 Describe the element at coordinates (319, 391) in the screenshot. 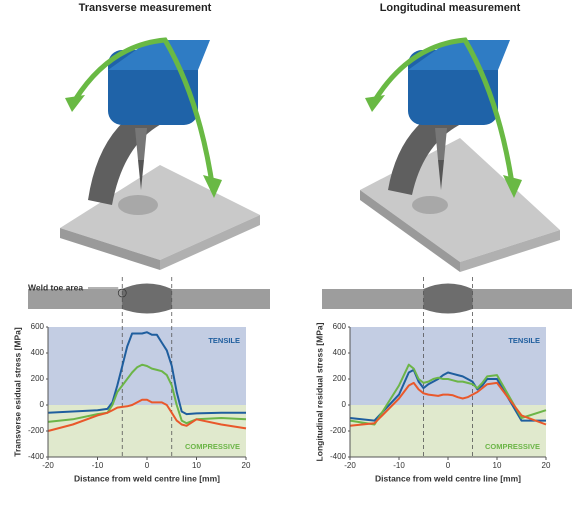

I see `y-axis-title: Longitudinal residual stress [MPa]` at that location.